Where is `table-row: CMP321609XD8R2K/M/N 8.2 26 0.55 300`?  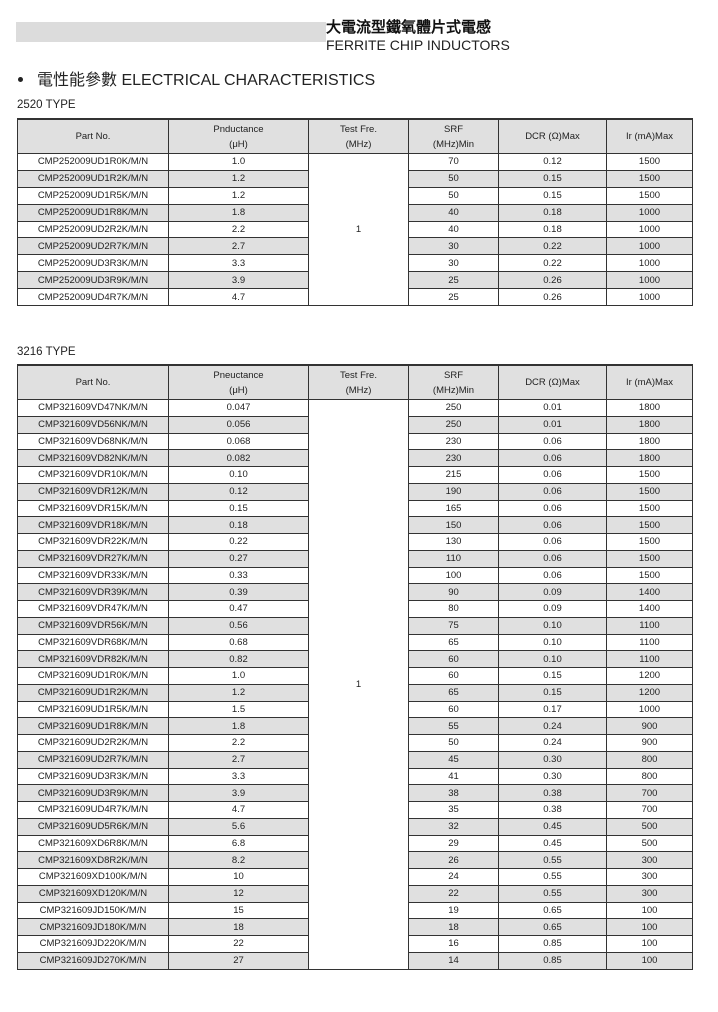 table-row: CMP321609XD8R2K/M/N 8.2 26 0.55 300 is located at coordinates (355, 860).